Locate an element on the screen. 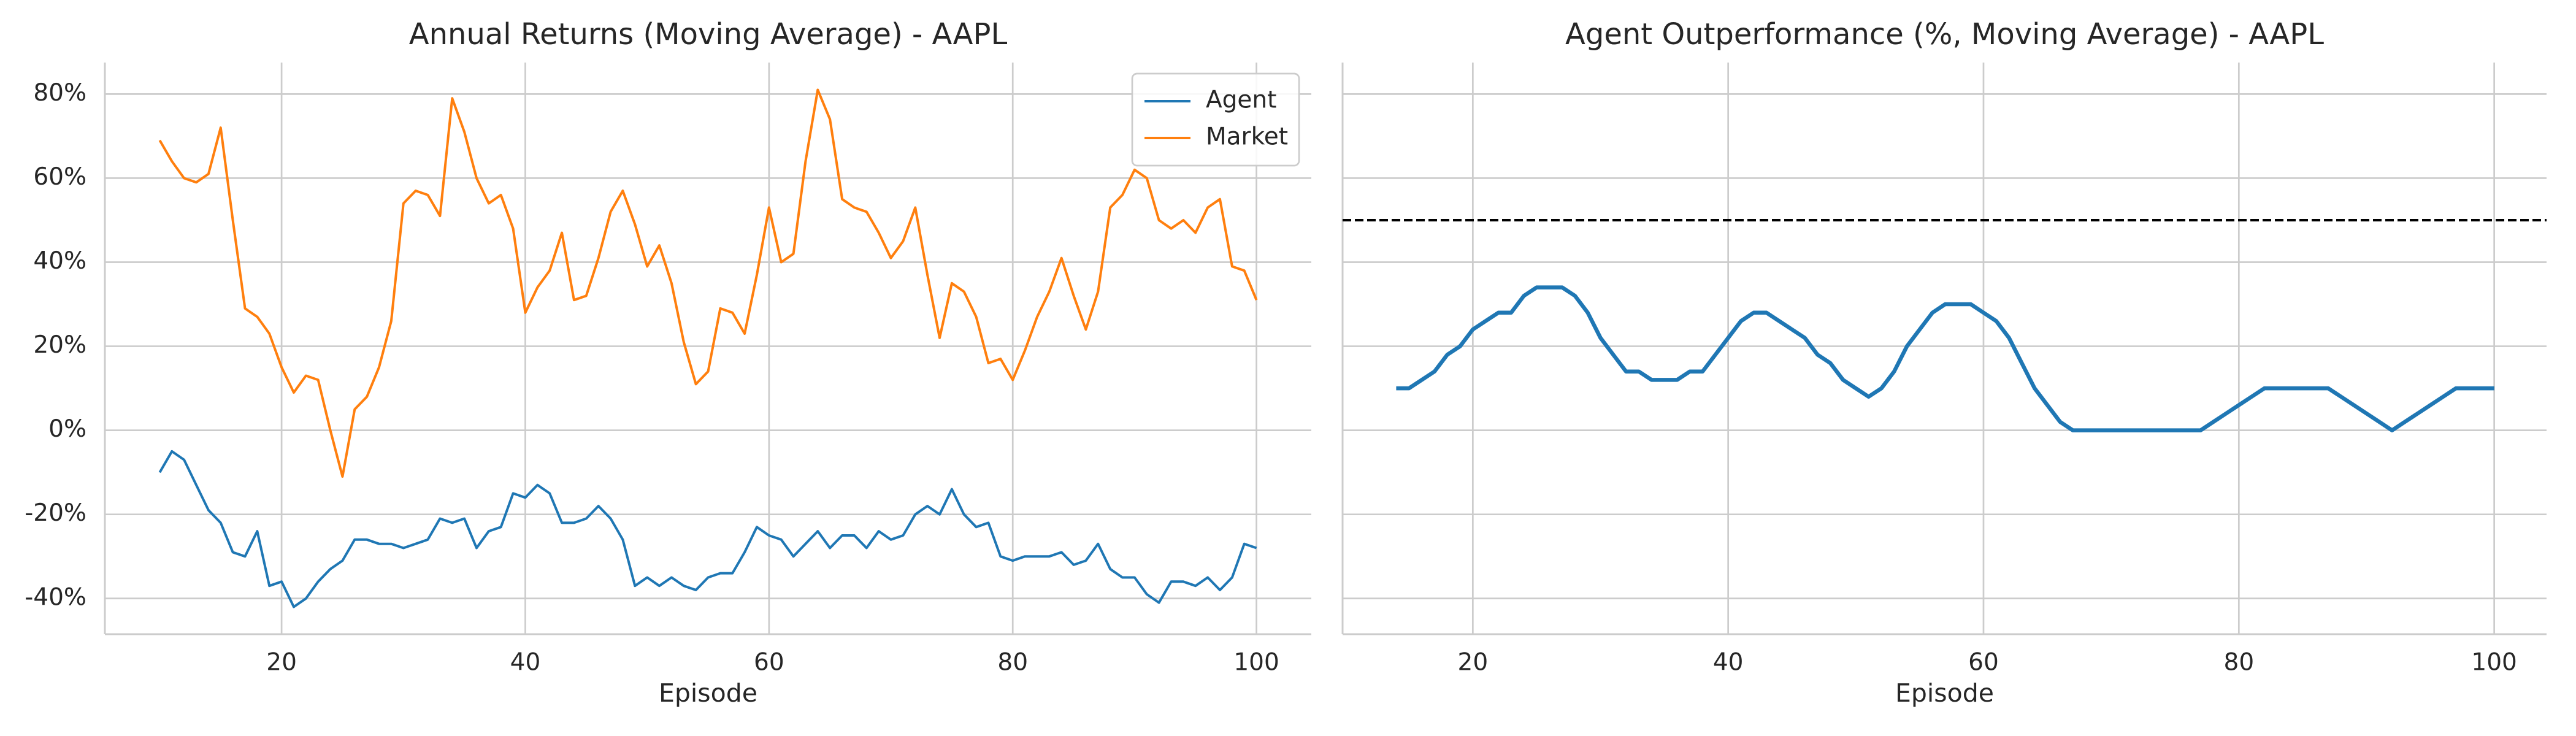  y-tick-label: 40% is located at coordinates (59, 261).